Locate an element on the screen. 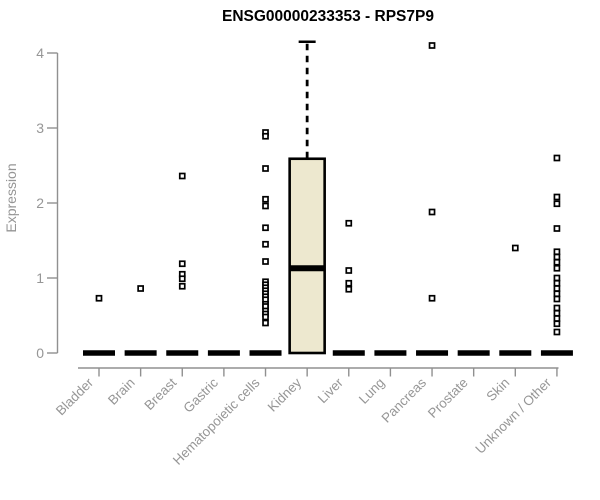 The height and width of the screenshot is (500, 600). median-line is located at coordinates (307, 268).